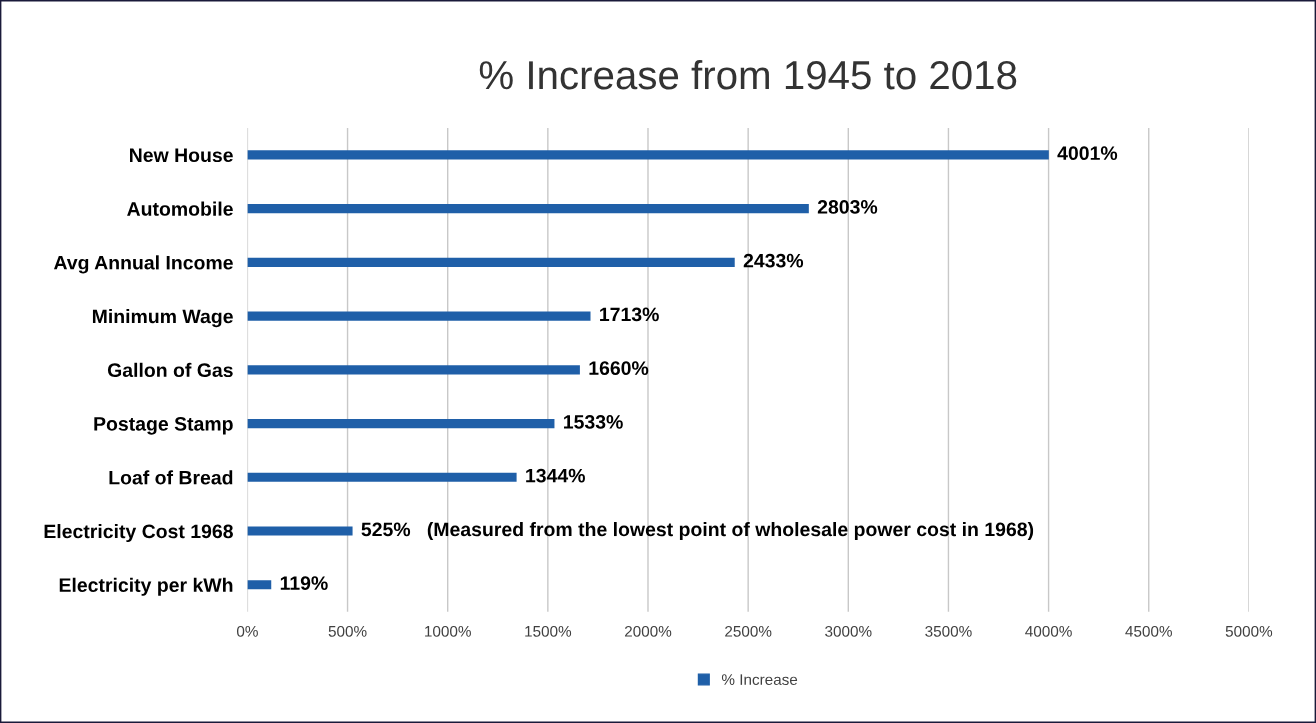 The image size is (1316, 723). I want to click on data-label: 2803%, so click(847, 207).